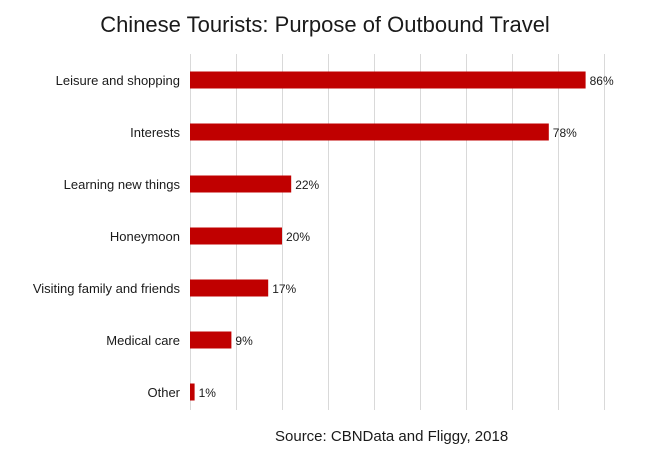 Image resolution: width=650 pixels, height=454 pixels. Describe the element at coordinates (143, 340) in the screenshot. I see `category-label: Medical care` at that location.